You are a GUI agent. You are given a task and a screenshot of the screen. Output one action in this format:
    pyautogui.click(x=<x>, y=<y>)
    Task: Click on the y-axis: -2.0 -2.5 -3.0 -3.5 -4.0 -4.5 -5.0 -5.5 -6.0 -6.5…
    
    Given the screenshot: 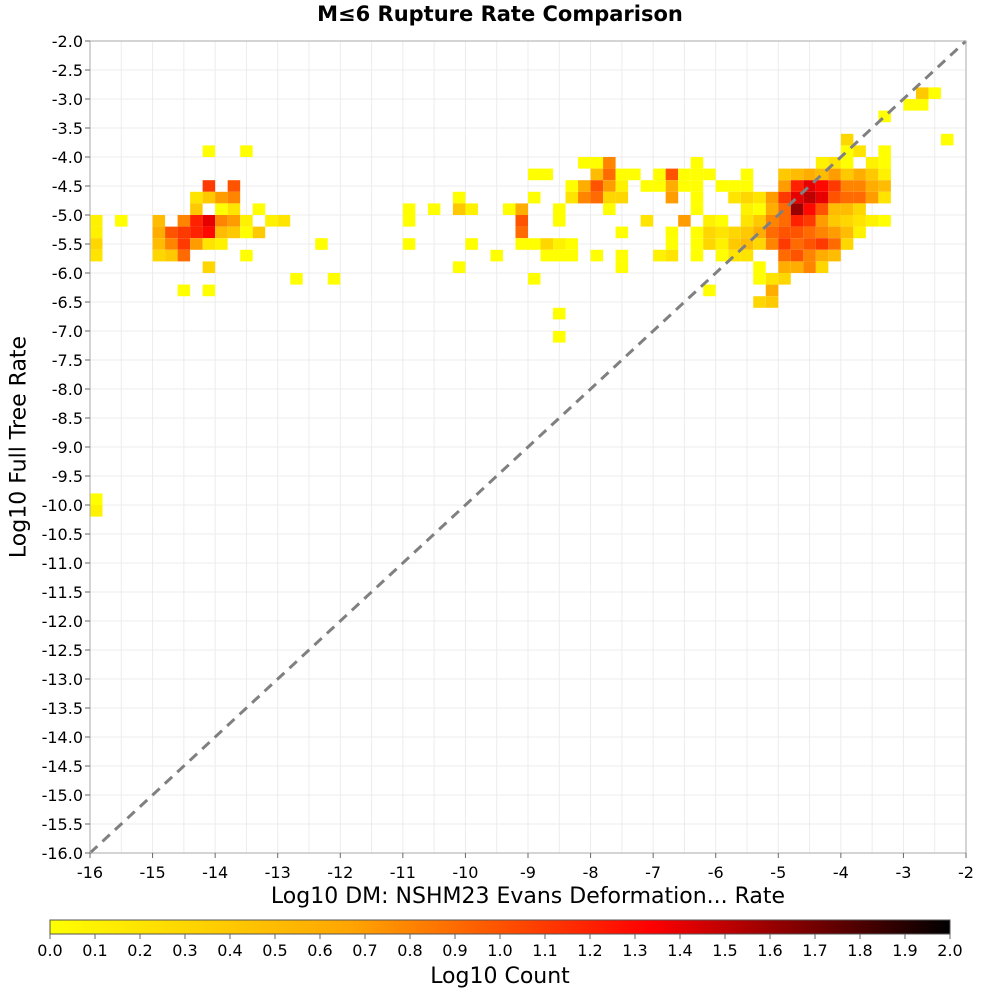 What is the action you would take?
    pyautogui.click(x=66, y=447)
    